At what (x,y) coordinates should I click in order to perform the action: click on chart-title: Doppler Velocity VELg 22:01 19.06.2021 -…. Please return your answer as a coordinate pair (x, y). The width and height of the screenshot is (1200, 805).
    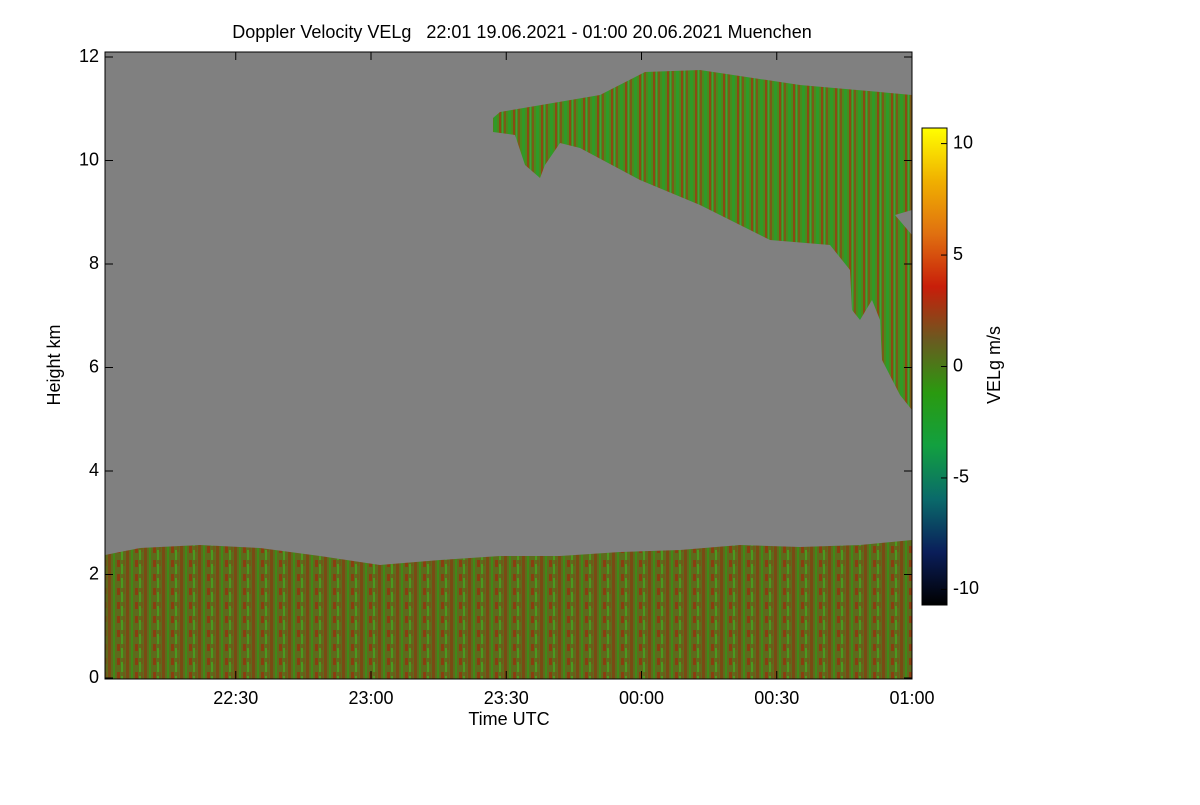
    Looking at the image, I should click on (521, 32).